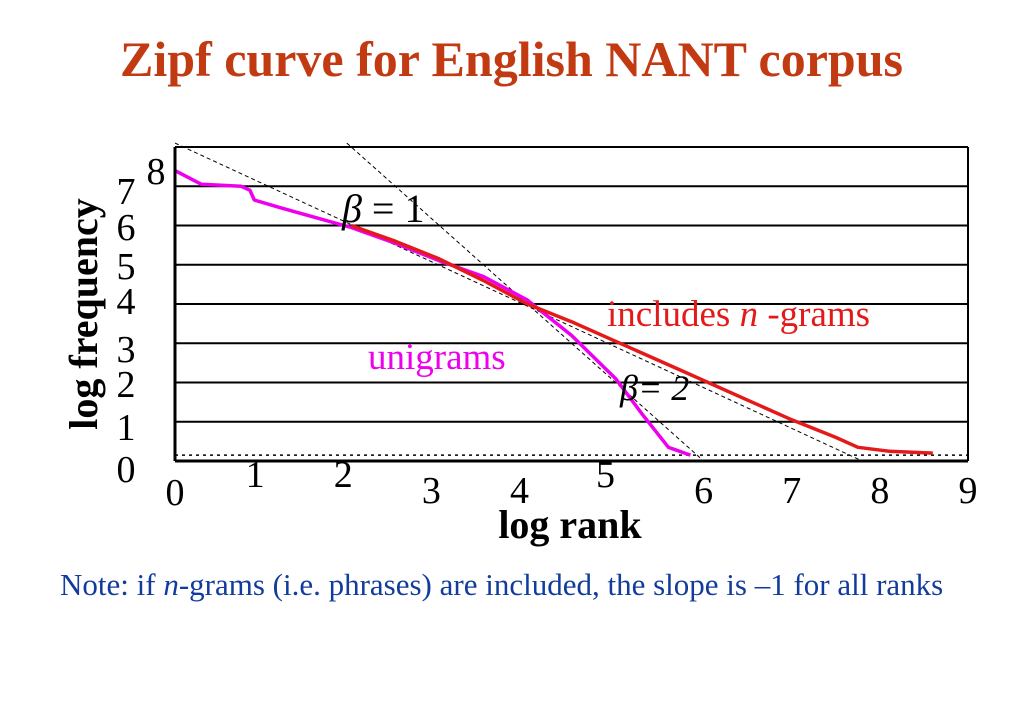  I want to click on x-tick-label: 6, so click(703, 491).